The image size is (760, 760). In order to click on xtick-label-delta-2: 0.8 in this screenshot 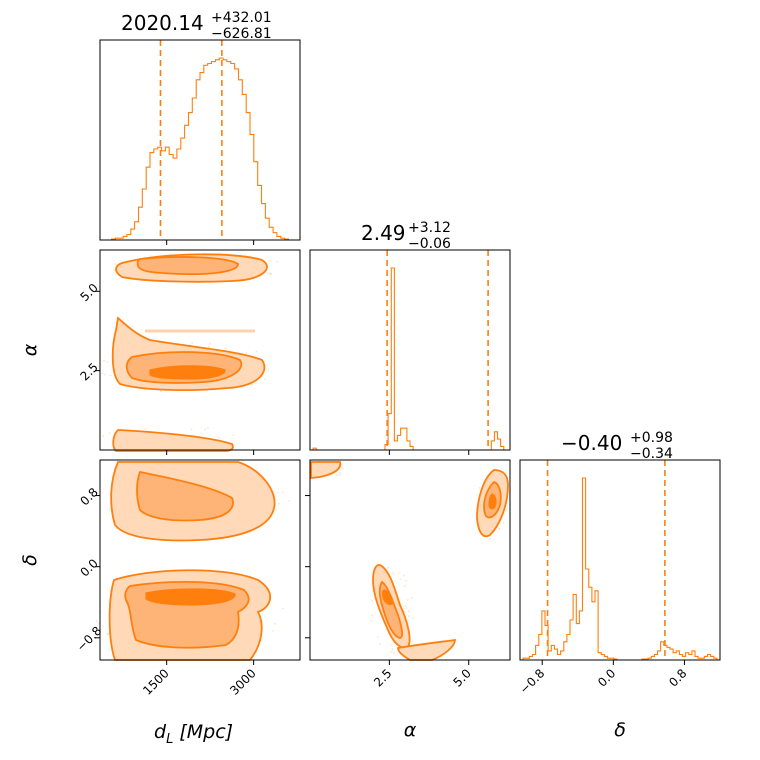, I will do `click(677, 677)`.